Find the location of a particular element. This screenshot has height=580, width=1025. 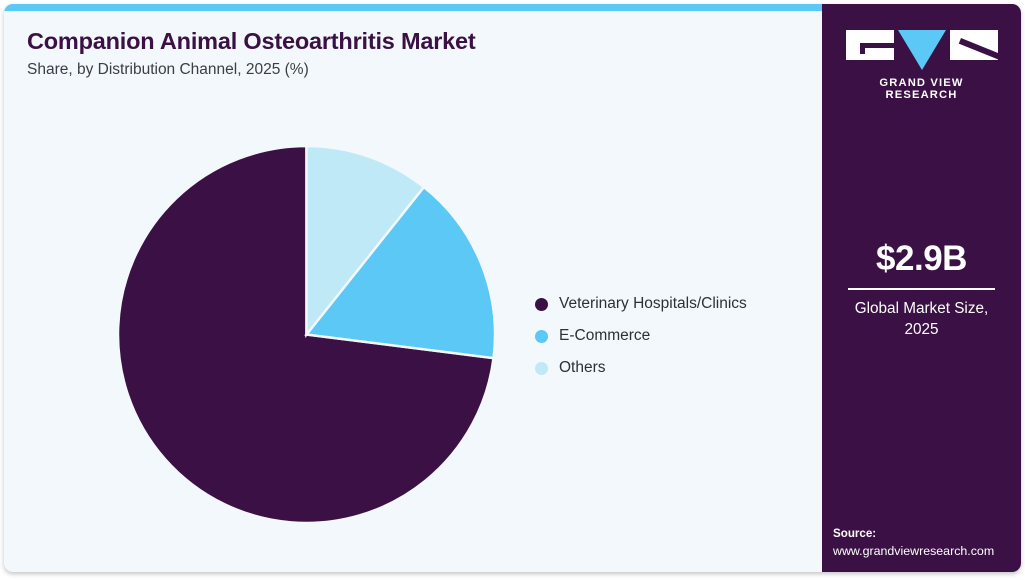

stat-label: Global Market Size, 2025 is located at coordinates (921, 319).